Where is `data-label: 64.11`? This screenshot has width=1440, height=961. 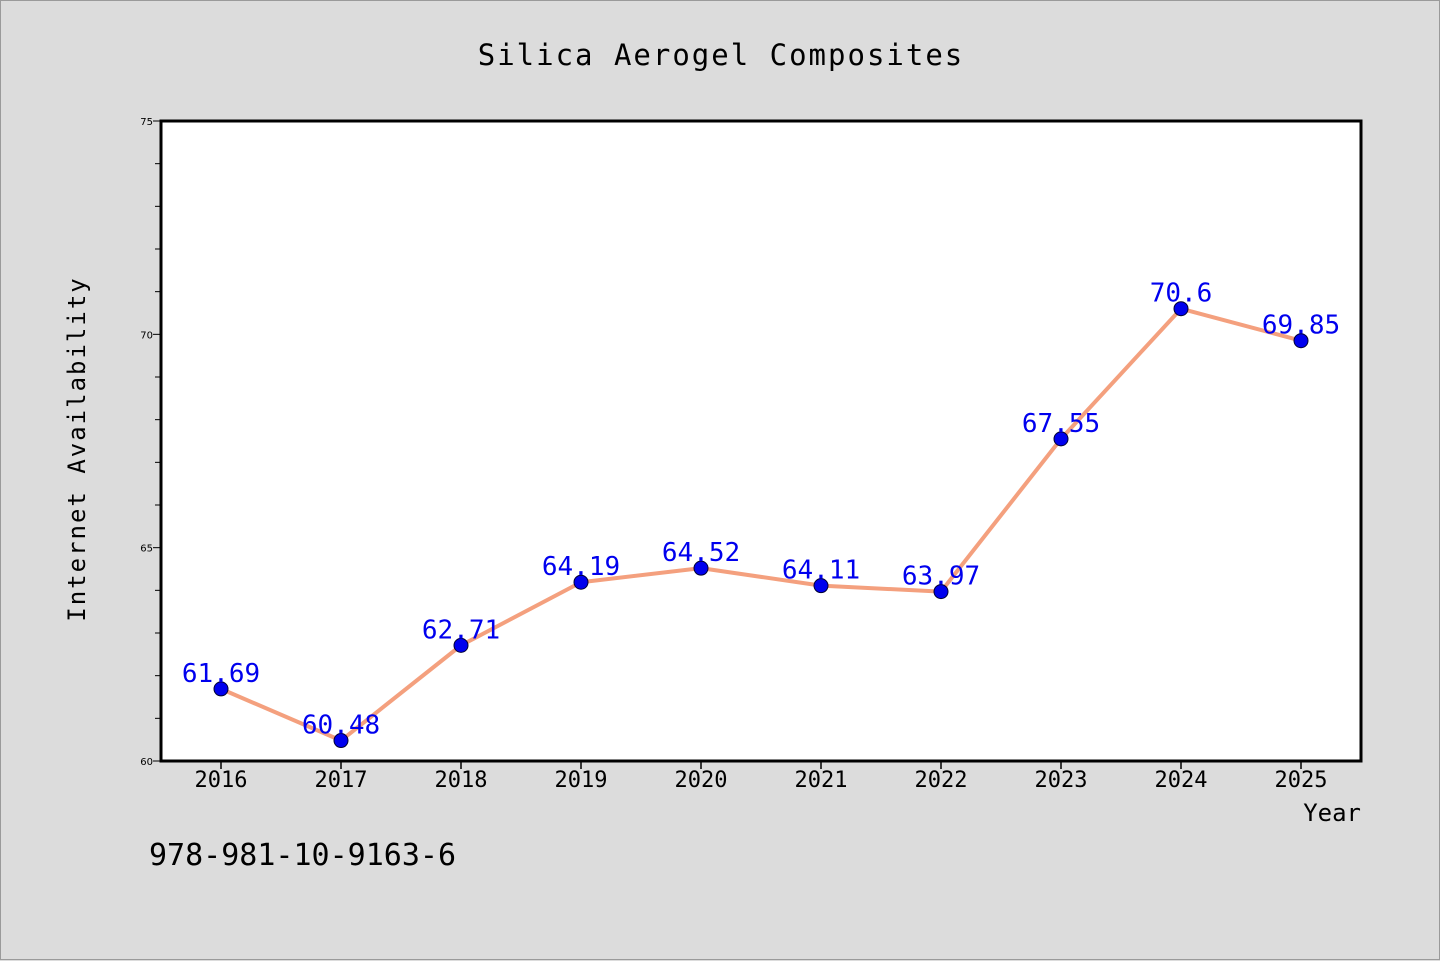 data-label: 64.11 is located at coordinates (821, 571).